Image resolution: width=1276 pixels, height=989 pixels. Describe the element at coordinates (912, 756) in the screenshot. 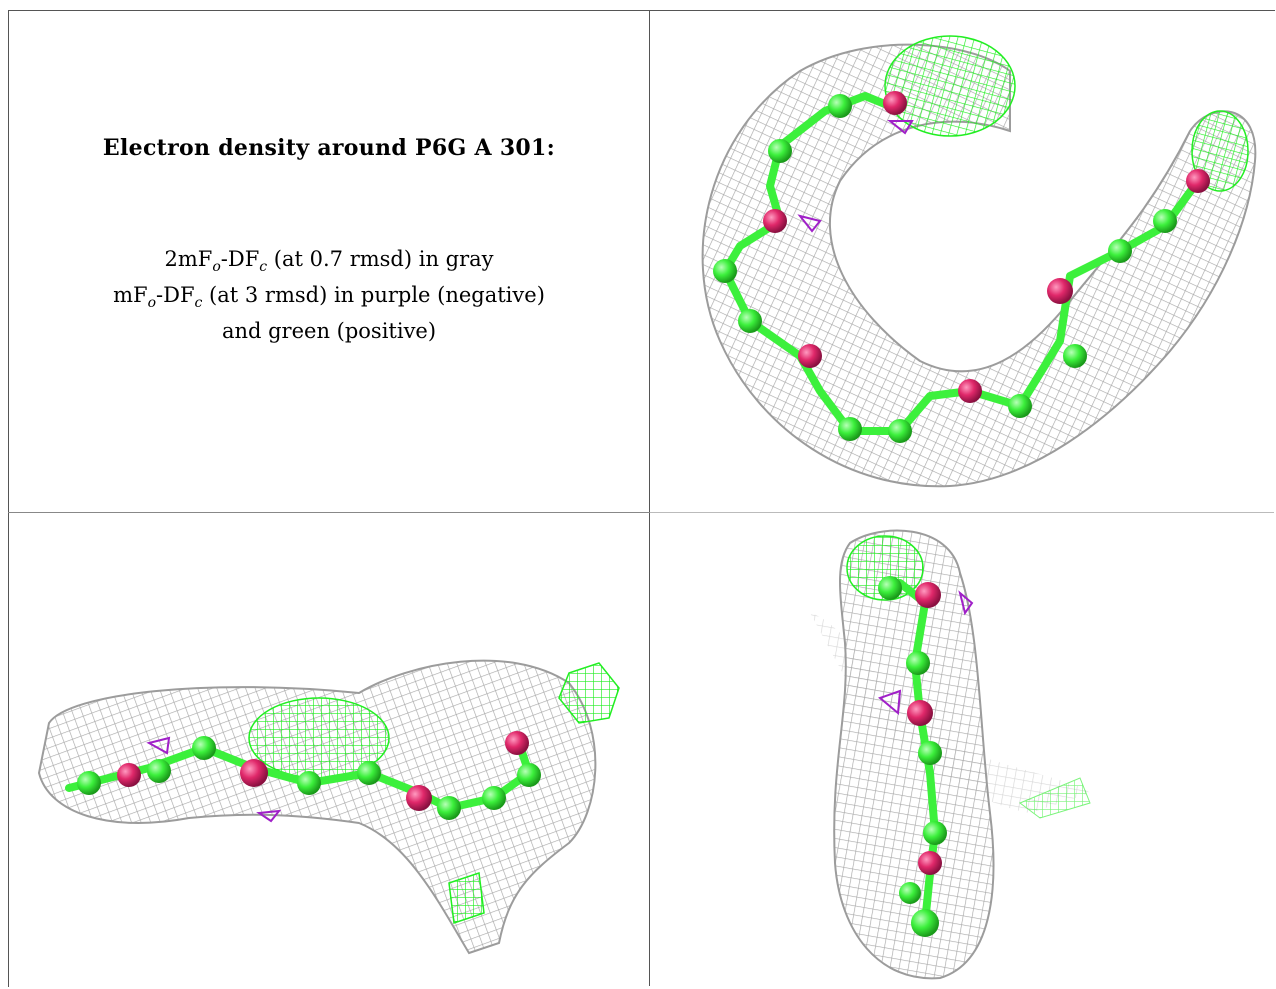

I see `atom-spheres-end` at that location.